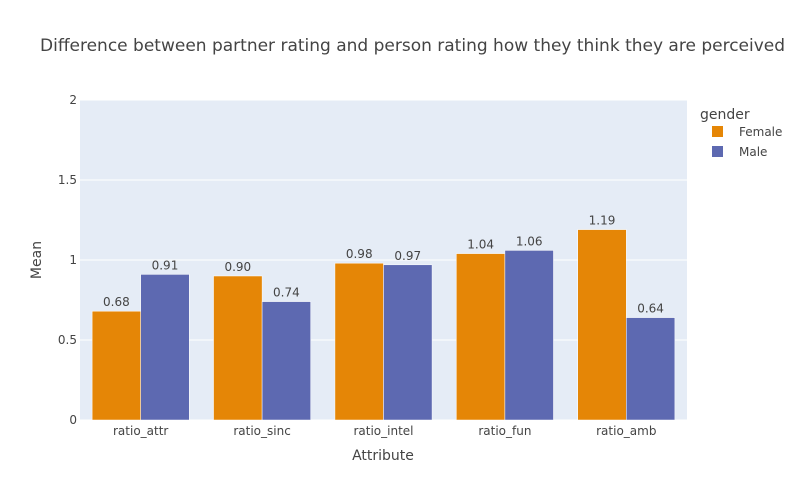 The height and width of the screenshot is (500, 800). What do you see at coordinates (73, 100) in the screenshot?
I see `y-tick-label: 2` at bounding box center [73, 100].